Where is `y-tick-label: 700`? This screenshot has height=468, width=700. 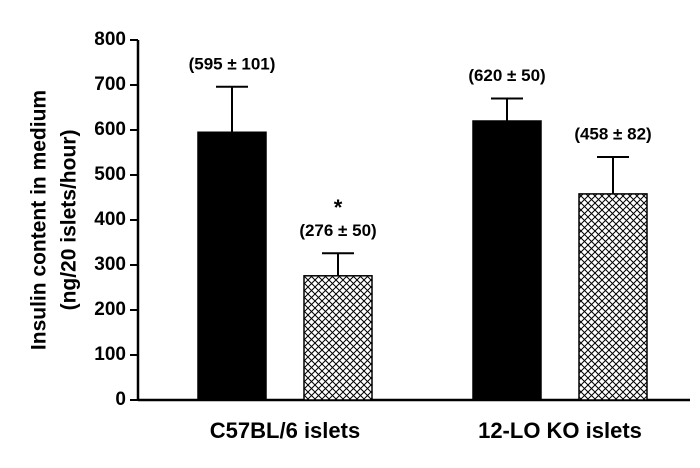 y-tick-label: 700 is located at coordinates (110, 84).